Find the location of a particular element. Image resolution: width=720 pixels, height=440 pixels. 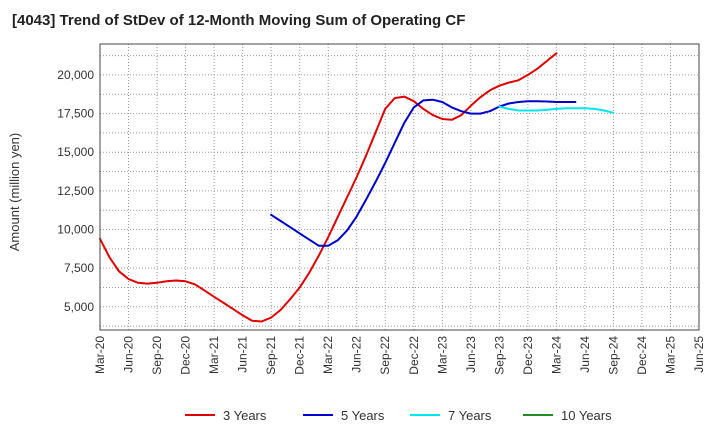

y-tick-label: 12,500 is located at coordinates (75, 191).